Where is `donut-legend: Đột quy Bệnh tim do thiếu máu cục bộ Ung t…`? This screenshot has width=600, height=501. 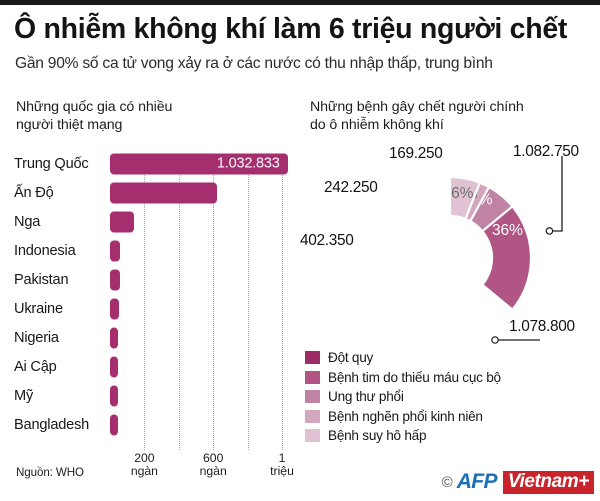
donut-legend: Đột quy Bệnh tim do thiếu máu cục bộ Ung t… is located at coordinates (450, 397).